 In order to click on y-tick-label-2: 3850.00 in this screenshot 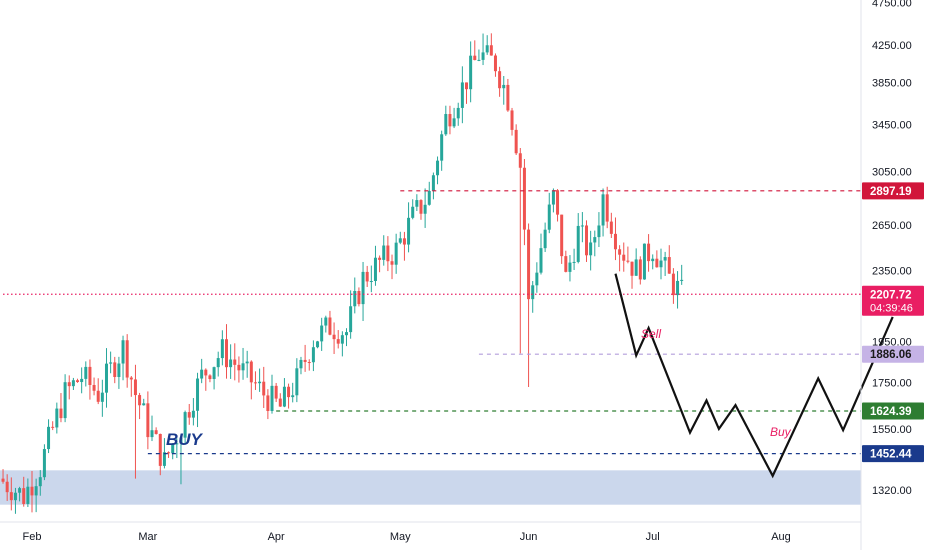, I will do `click(892, 84)`.